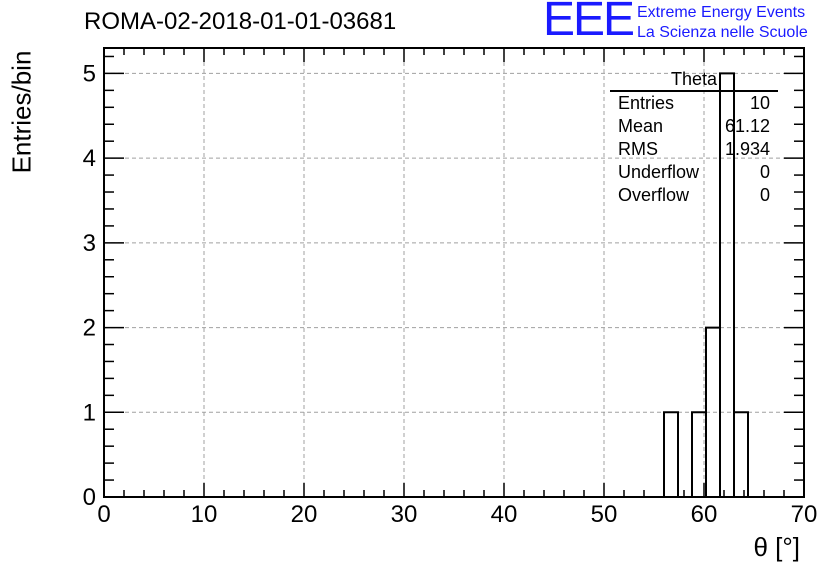 The width and height of the screenshot is (836, 572). Describe the element at coordinates (694, 103) in the screenshot. I see `stats-row-entries: Entries 10` at that location.